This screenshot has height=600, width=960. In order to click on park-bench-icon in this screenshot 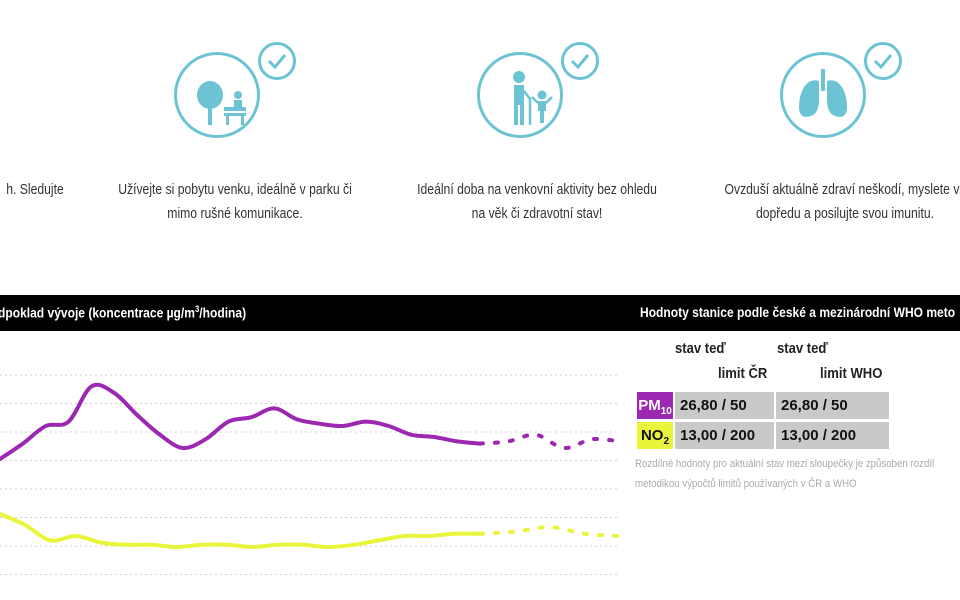, I will do `click(221, 103)`.